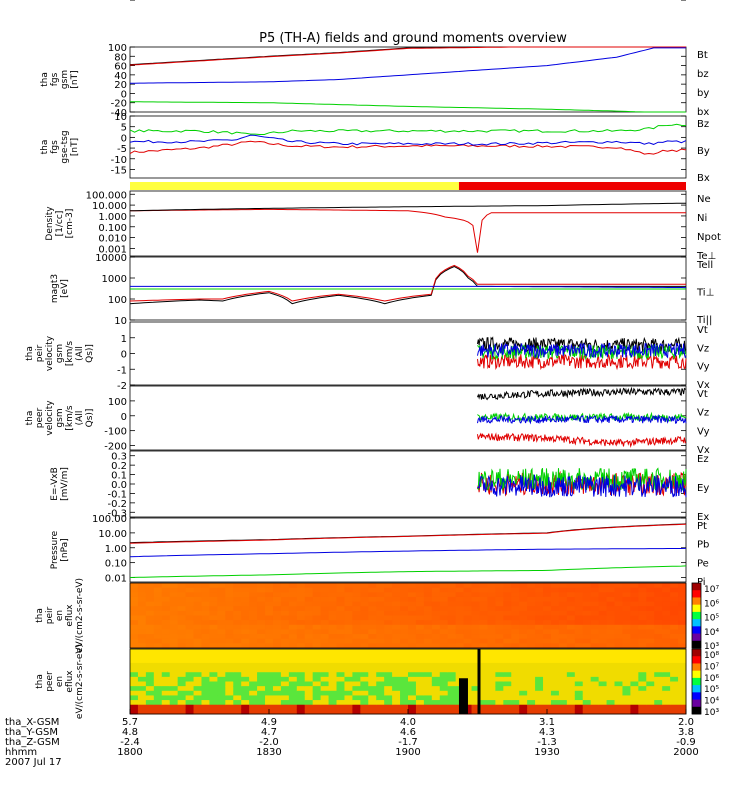 The height and width of the screenshot is (800, 750). Describe the element at coordinates (124, 355) in the screenshot. I see `y-tick-label: 0` at that location.